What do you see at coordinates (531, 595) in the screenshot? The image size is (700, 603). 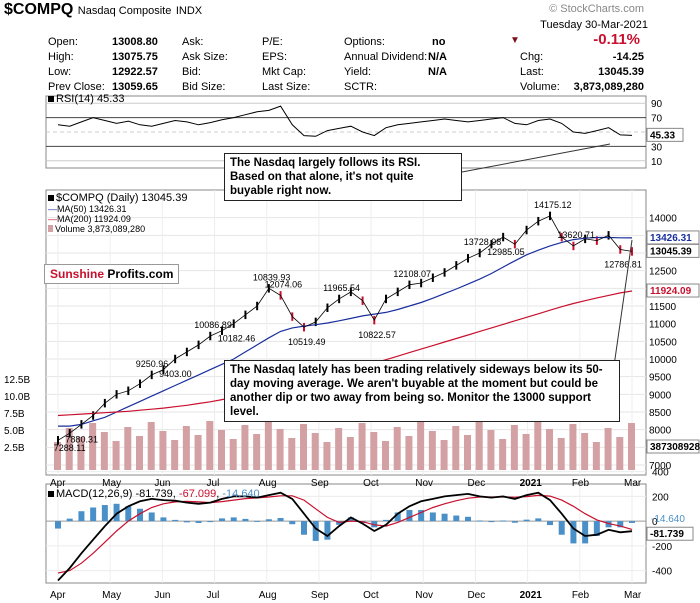 I see `month-label-bottom: 2021` at bounding box center [531, 595].